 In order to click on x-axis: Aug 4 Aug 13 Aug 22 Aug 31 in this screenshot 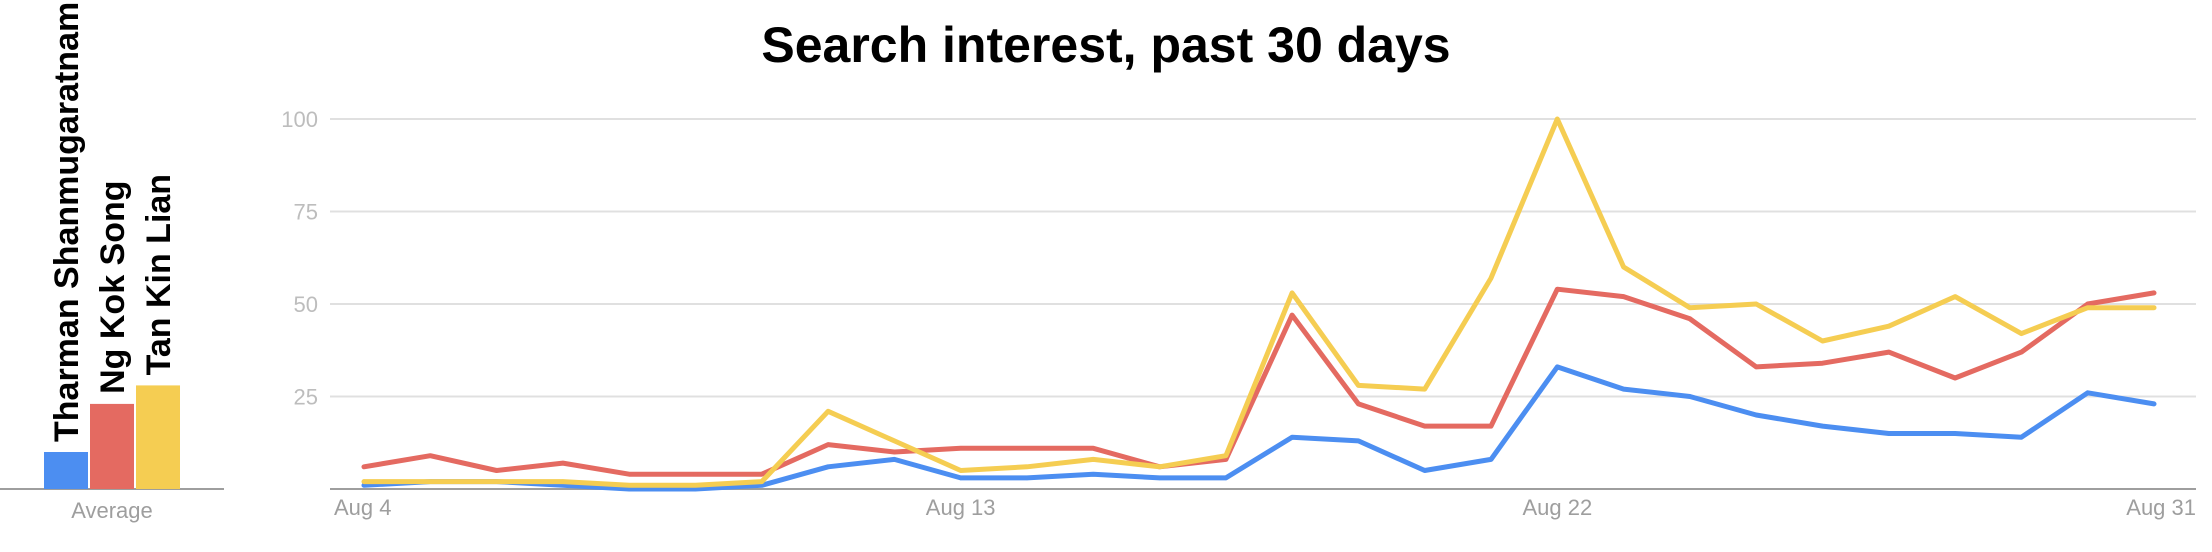, I will do `click(1263, 504)`.